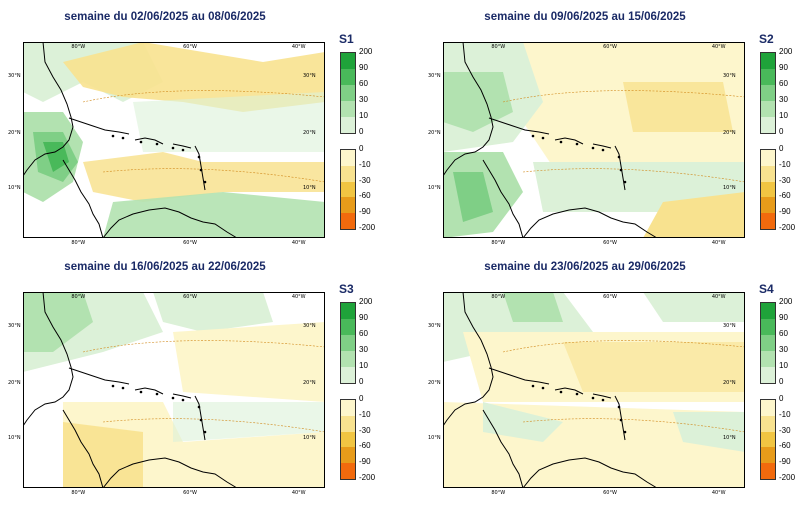 The width and height of the screenshot is (808, 524). Describe the element at coordinates (785, 212) in the screenshot. I see `legend-tick-label: -90` at that location.